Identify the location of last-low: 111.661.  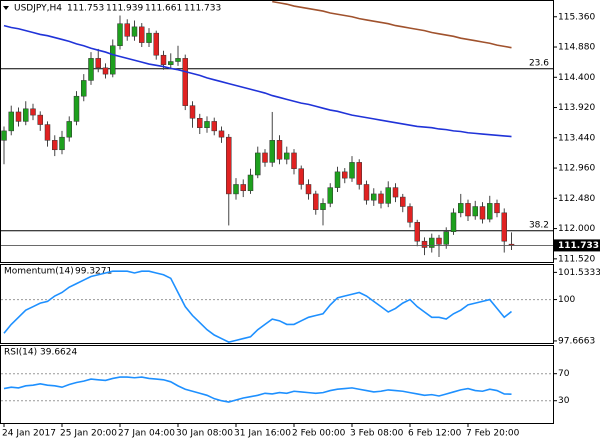
(163, 9).